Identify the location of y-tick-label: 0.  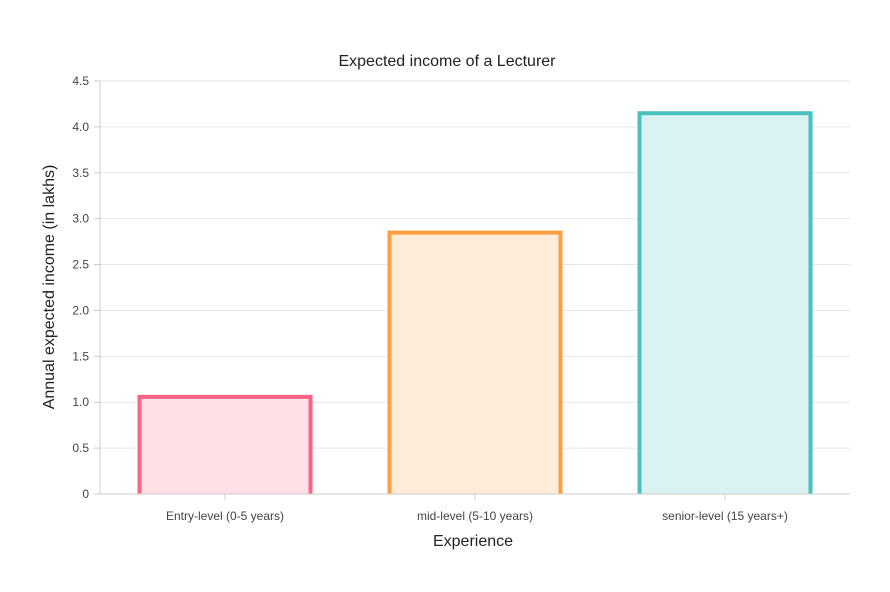
(85, 494).